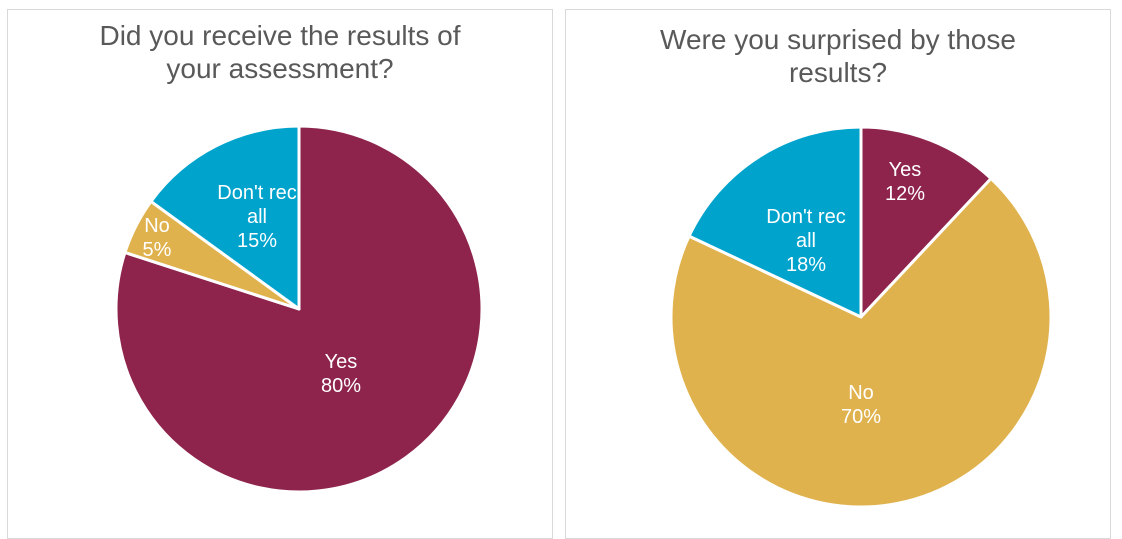  I want to click on data-label-yes: Yes 80%, so click(341, 374).